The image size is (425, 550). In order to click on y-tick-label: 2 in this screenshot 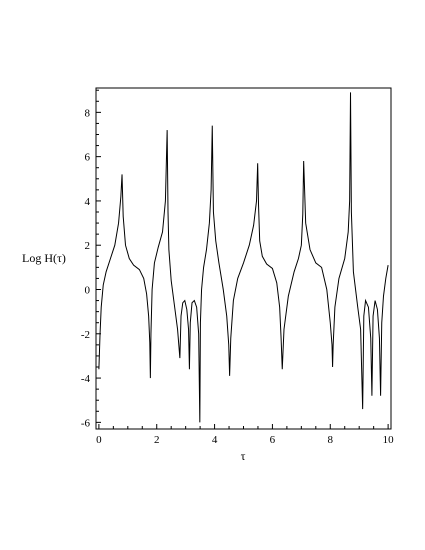, I will do `click(88, 246)`.